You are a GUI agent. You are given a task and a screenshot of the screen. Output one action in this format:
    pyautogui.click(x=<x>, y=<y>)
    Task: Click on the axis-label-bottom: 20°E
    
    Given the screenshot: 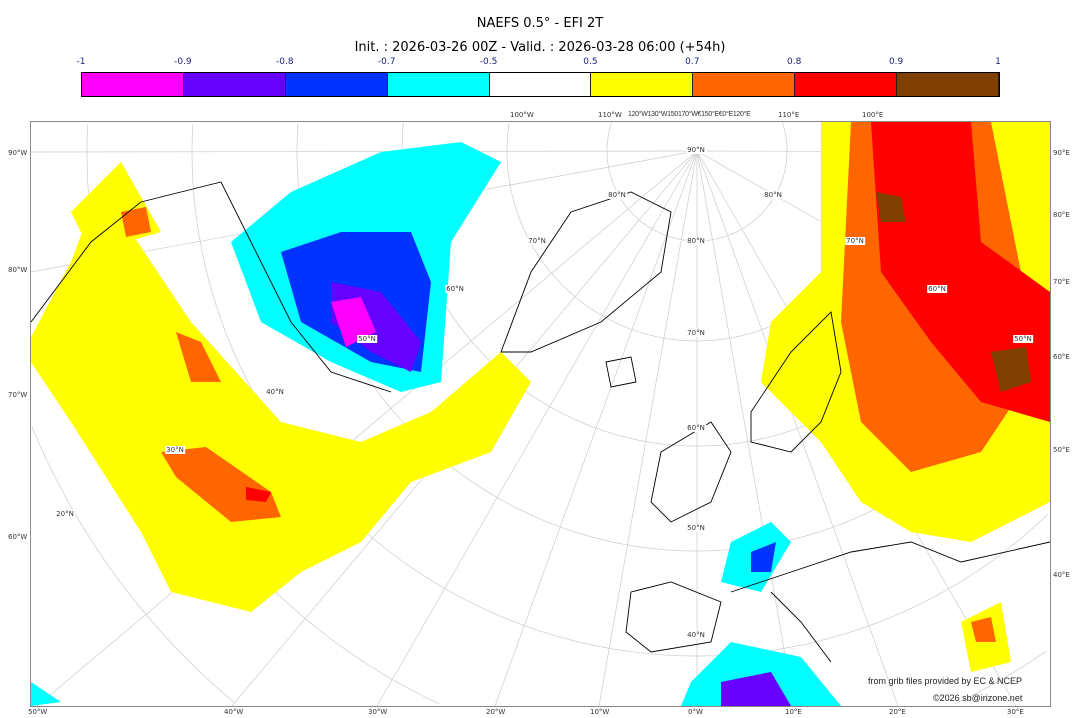 What is the action you would take?
    pyautogui.click(x=897, y=712)
    